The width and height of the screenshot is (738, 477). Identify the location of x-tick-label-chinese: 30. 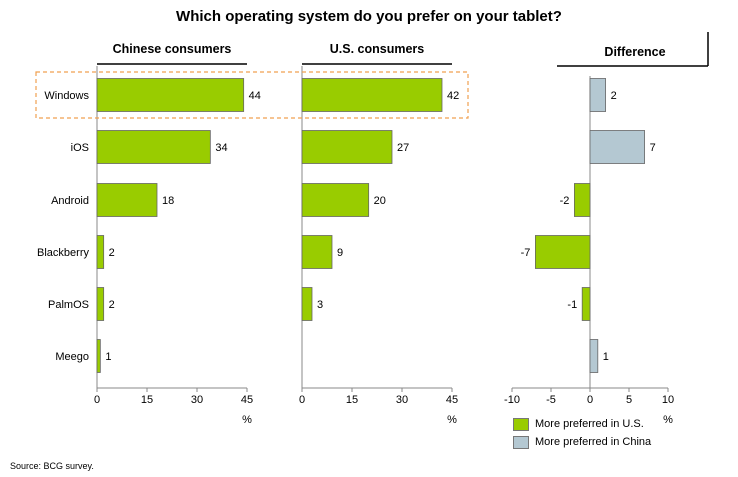
(197, 400).